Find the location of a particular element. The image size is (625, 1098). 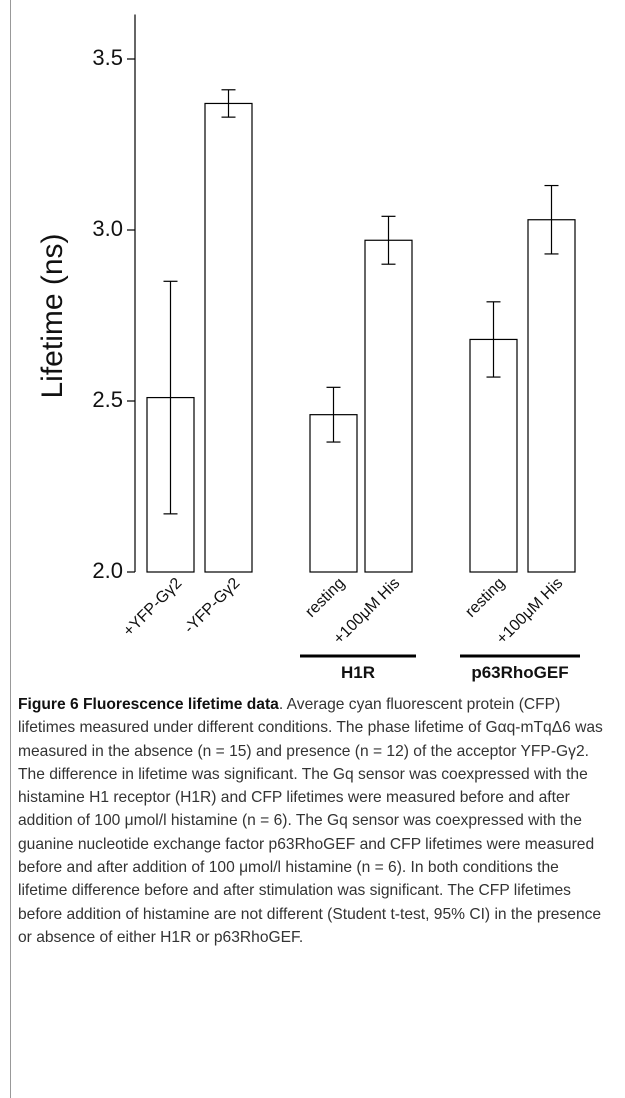

group-label: p63RhoGEF is located at coordinates (519, 672).